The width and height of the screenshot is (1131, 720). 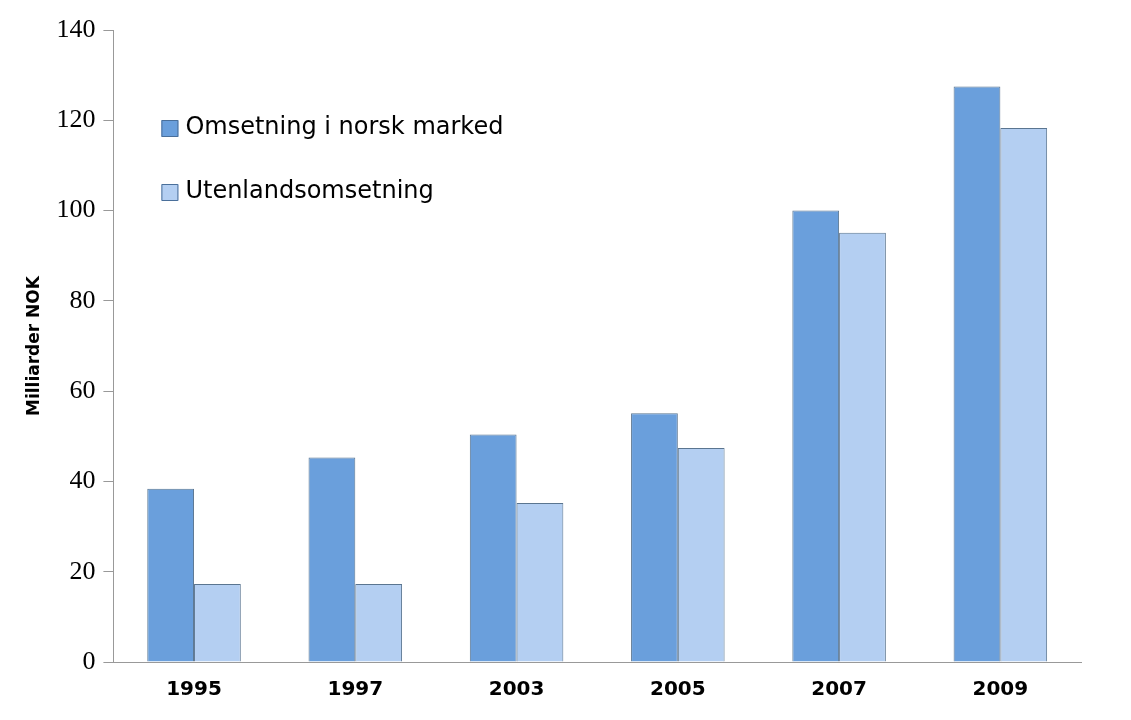 What do you see at coordinates (839, 688) in the screenshot?
I see `x-tick-label: 2007` at bounding box center [839, 688].